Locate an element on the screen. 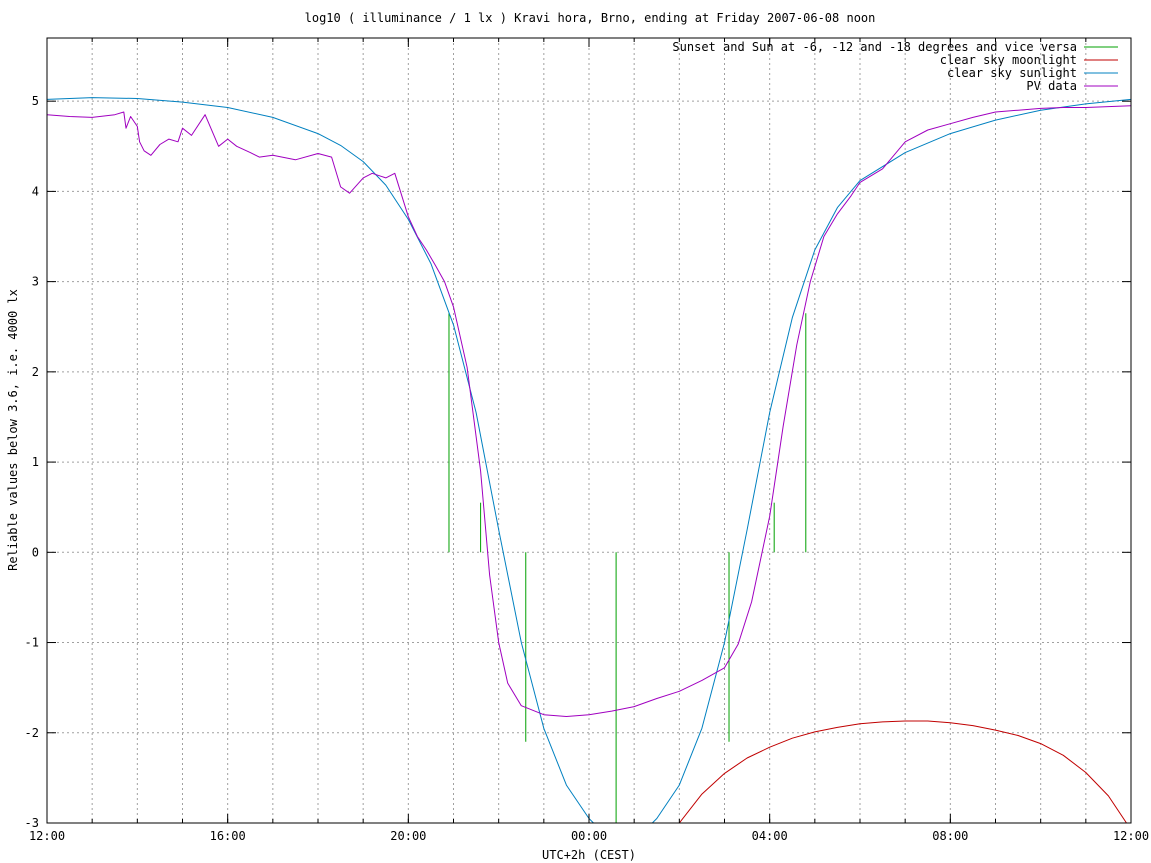  legend-label: clear sky moonlight is located at coordinates (1008, 60).